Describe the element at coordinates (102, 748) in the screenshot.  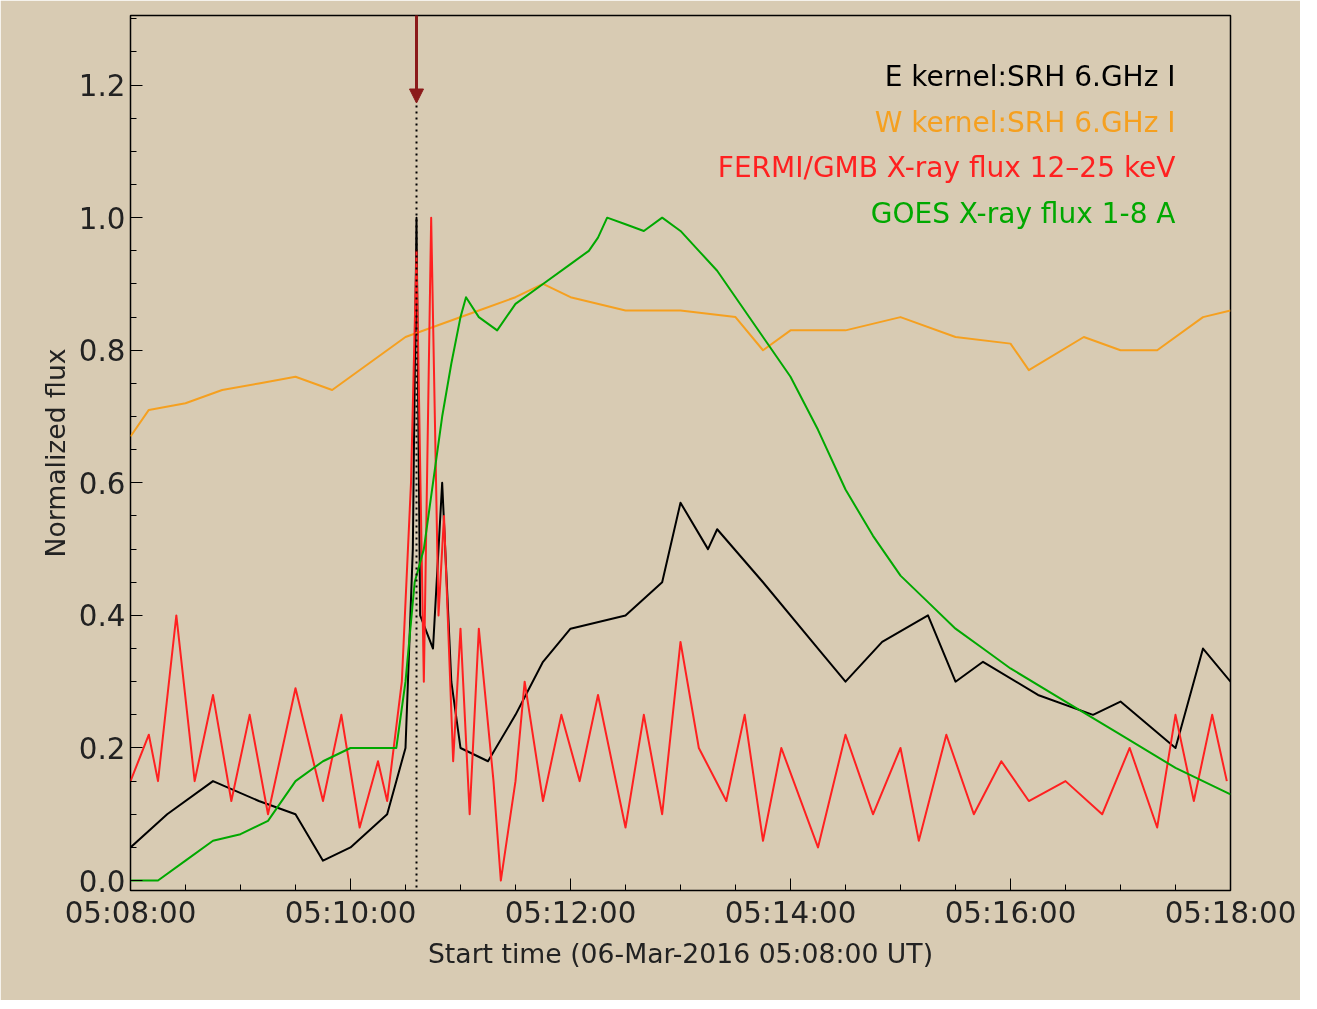
I see `y-tick-label: 0.2` at that location.